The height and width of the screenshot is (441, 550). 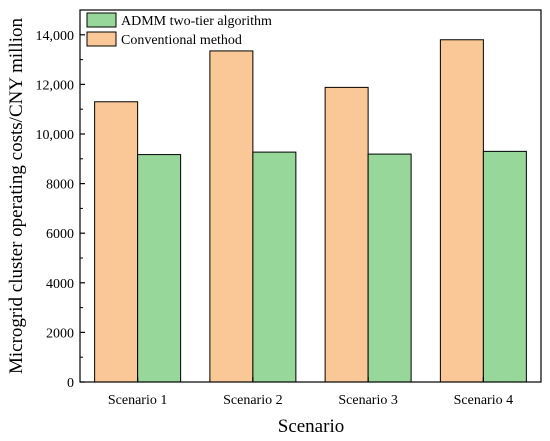 I want to click on y-tick-label: 2000, so click(x=60, y=333).